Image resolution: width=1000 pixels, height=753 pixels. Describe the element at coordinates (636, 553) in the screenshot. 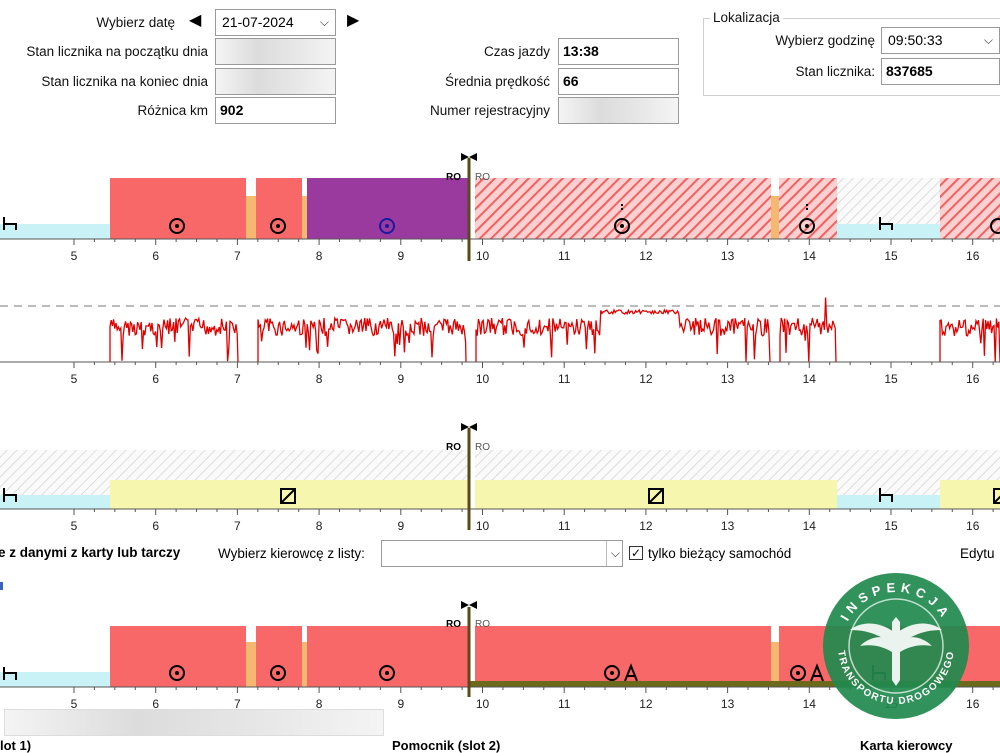

I see `only-current-checkbox: ✓` at that location.